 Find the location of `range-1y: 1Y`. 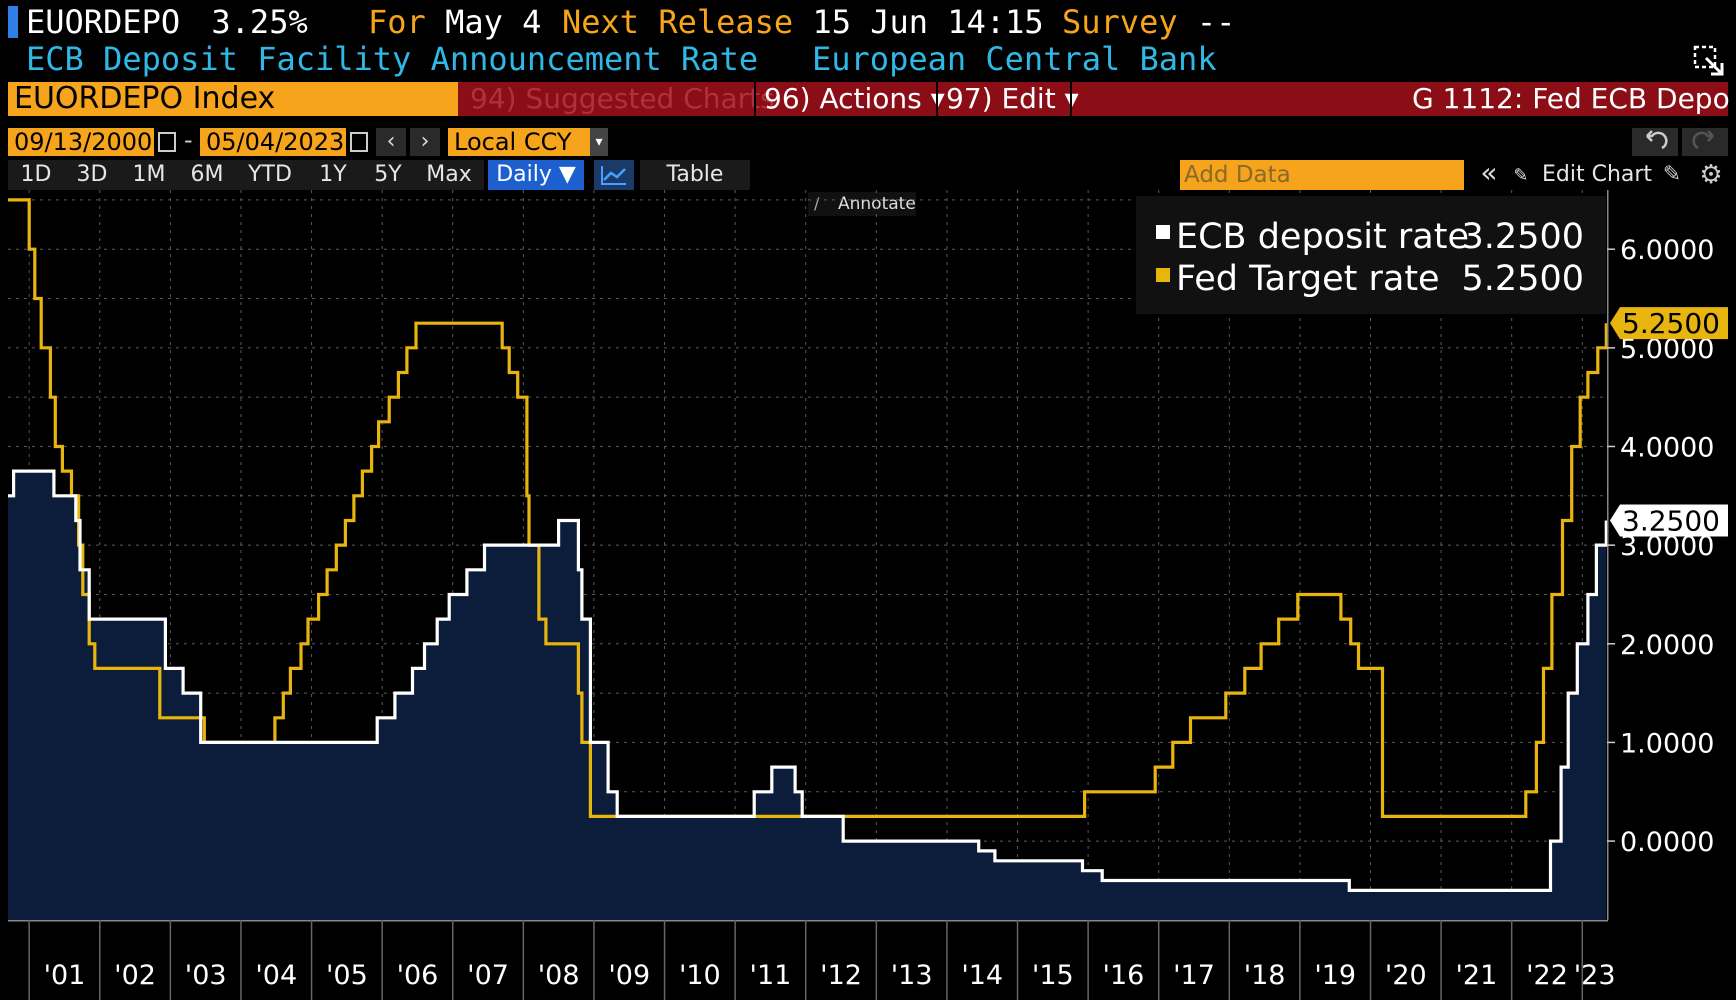

range-1y: 1Y is located at coordinates (333, 175).